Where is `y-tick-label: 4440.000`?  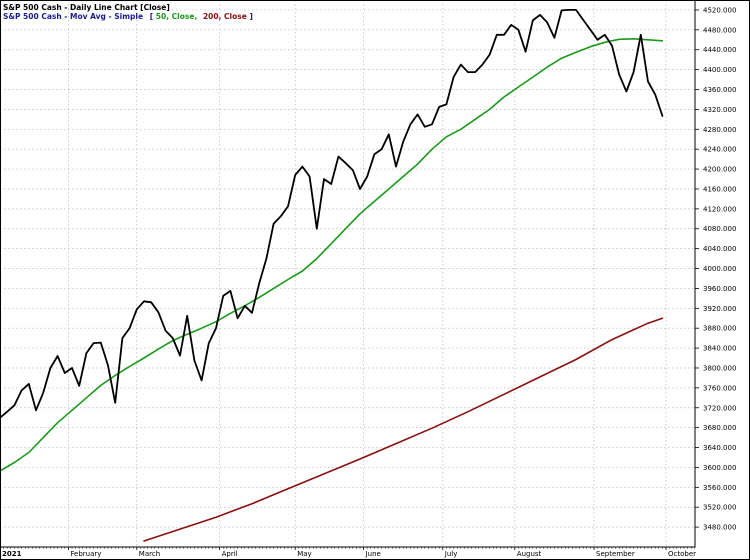 y-tick-label: 4440.000 is located at coordinates (719, 50).